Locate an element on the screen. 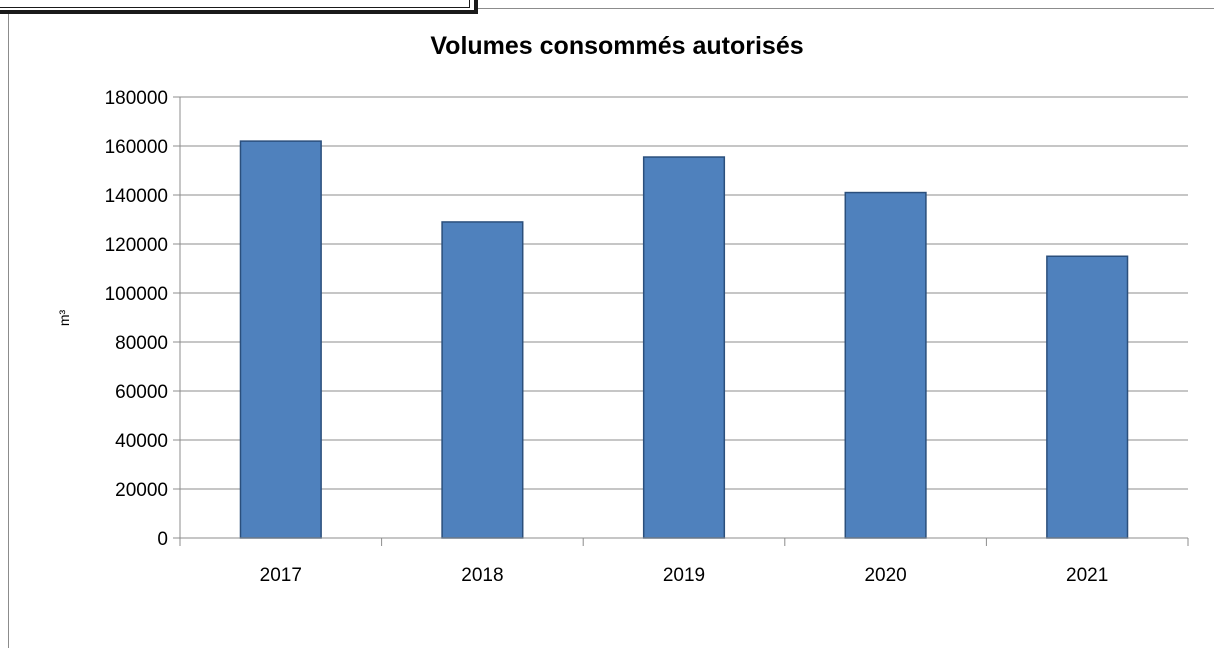  x-tick-label: 2017 is located at coordinates (281, 575).